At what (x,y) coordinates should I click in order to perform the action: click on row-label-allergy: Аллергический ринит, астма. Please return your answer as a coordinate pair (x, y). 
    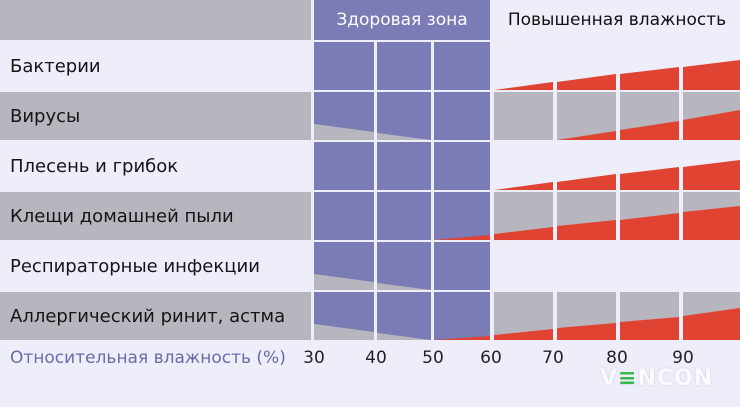
    Looking at the image, I should click on (155, 316).